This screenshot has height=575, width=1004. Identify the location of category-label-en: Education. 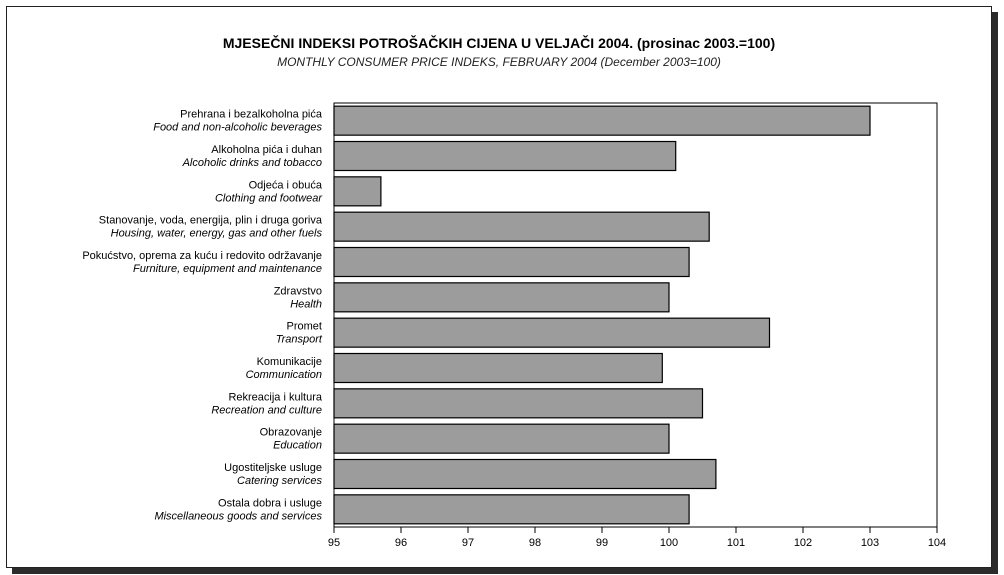
(297, 446).